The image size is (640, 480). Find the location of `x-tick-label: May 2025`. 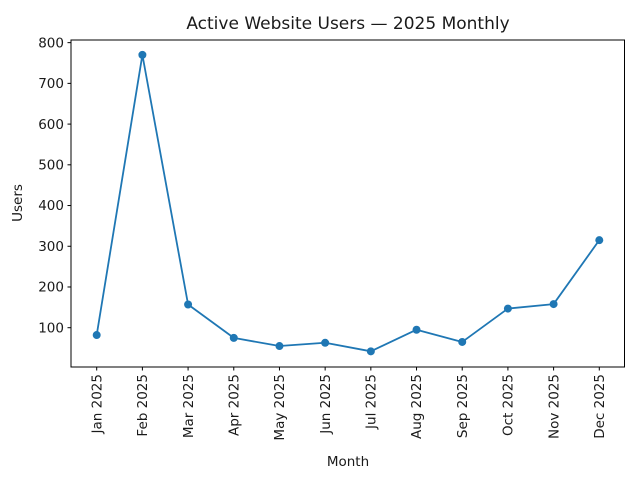

x-tick-label: May 2025 is located at coordinates (280, 407).